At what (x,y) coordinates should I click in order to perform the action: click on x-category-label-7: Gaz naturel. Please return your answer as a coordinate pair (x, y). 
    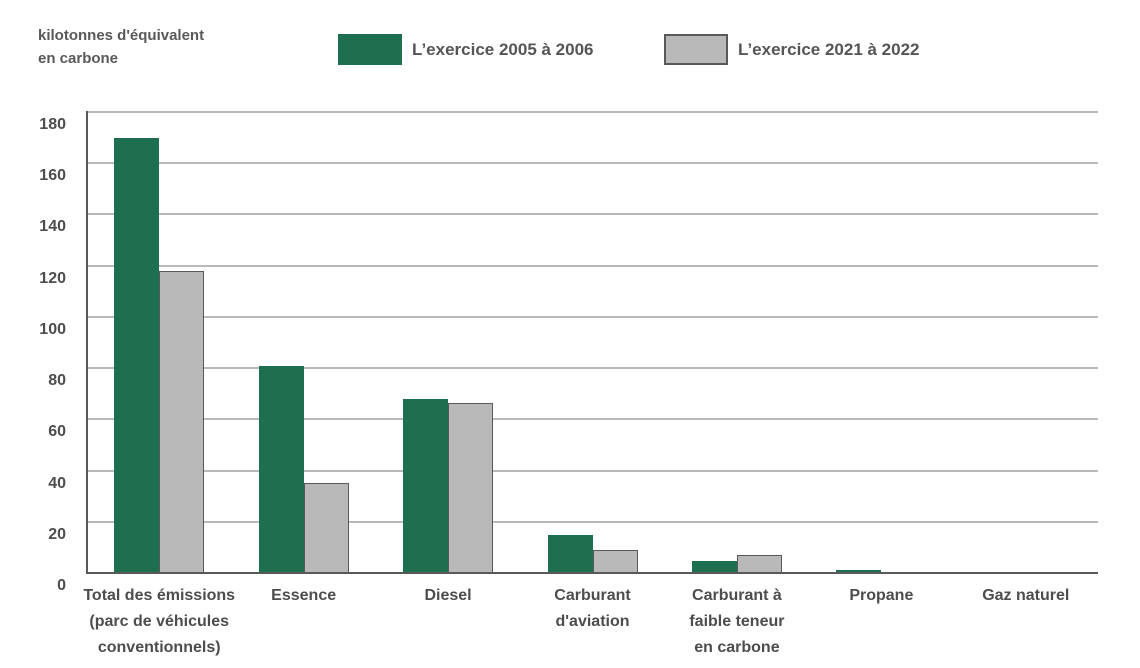
    Looking at the image, I should click on (1026, 595).